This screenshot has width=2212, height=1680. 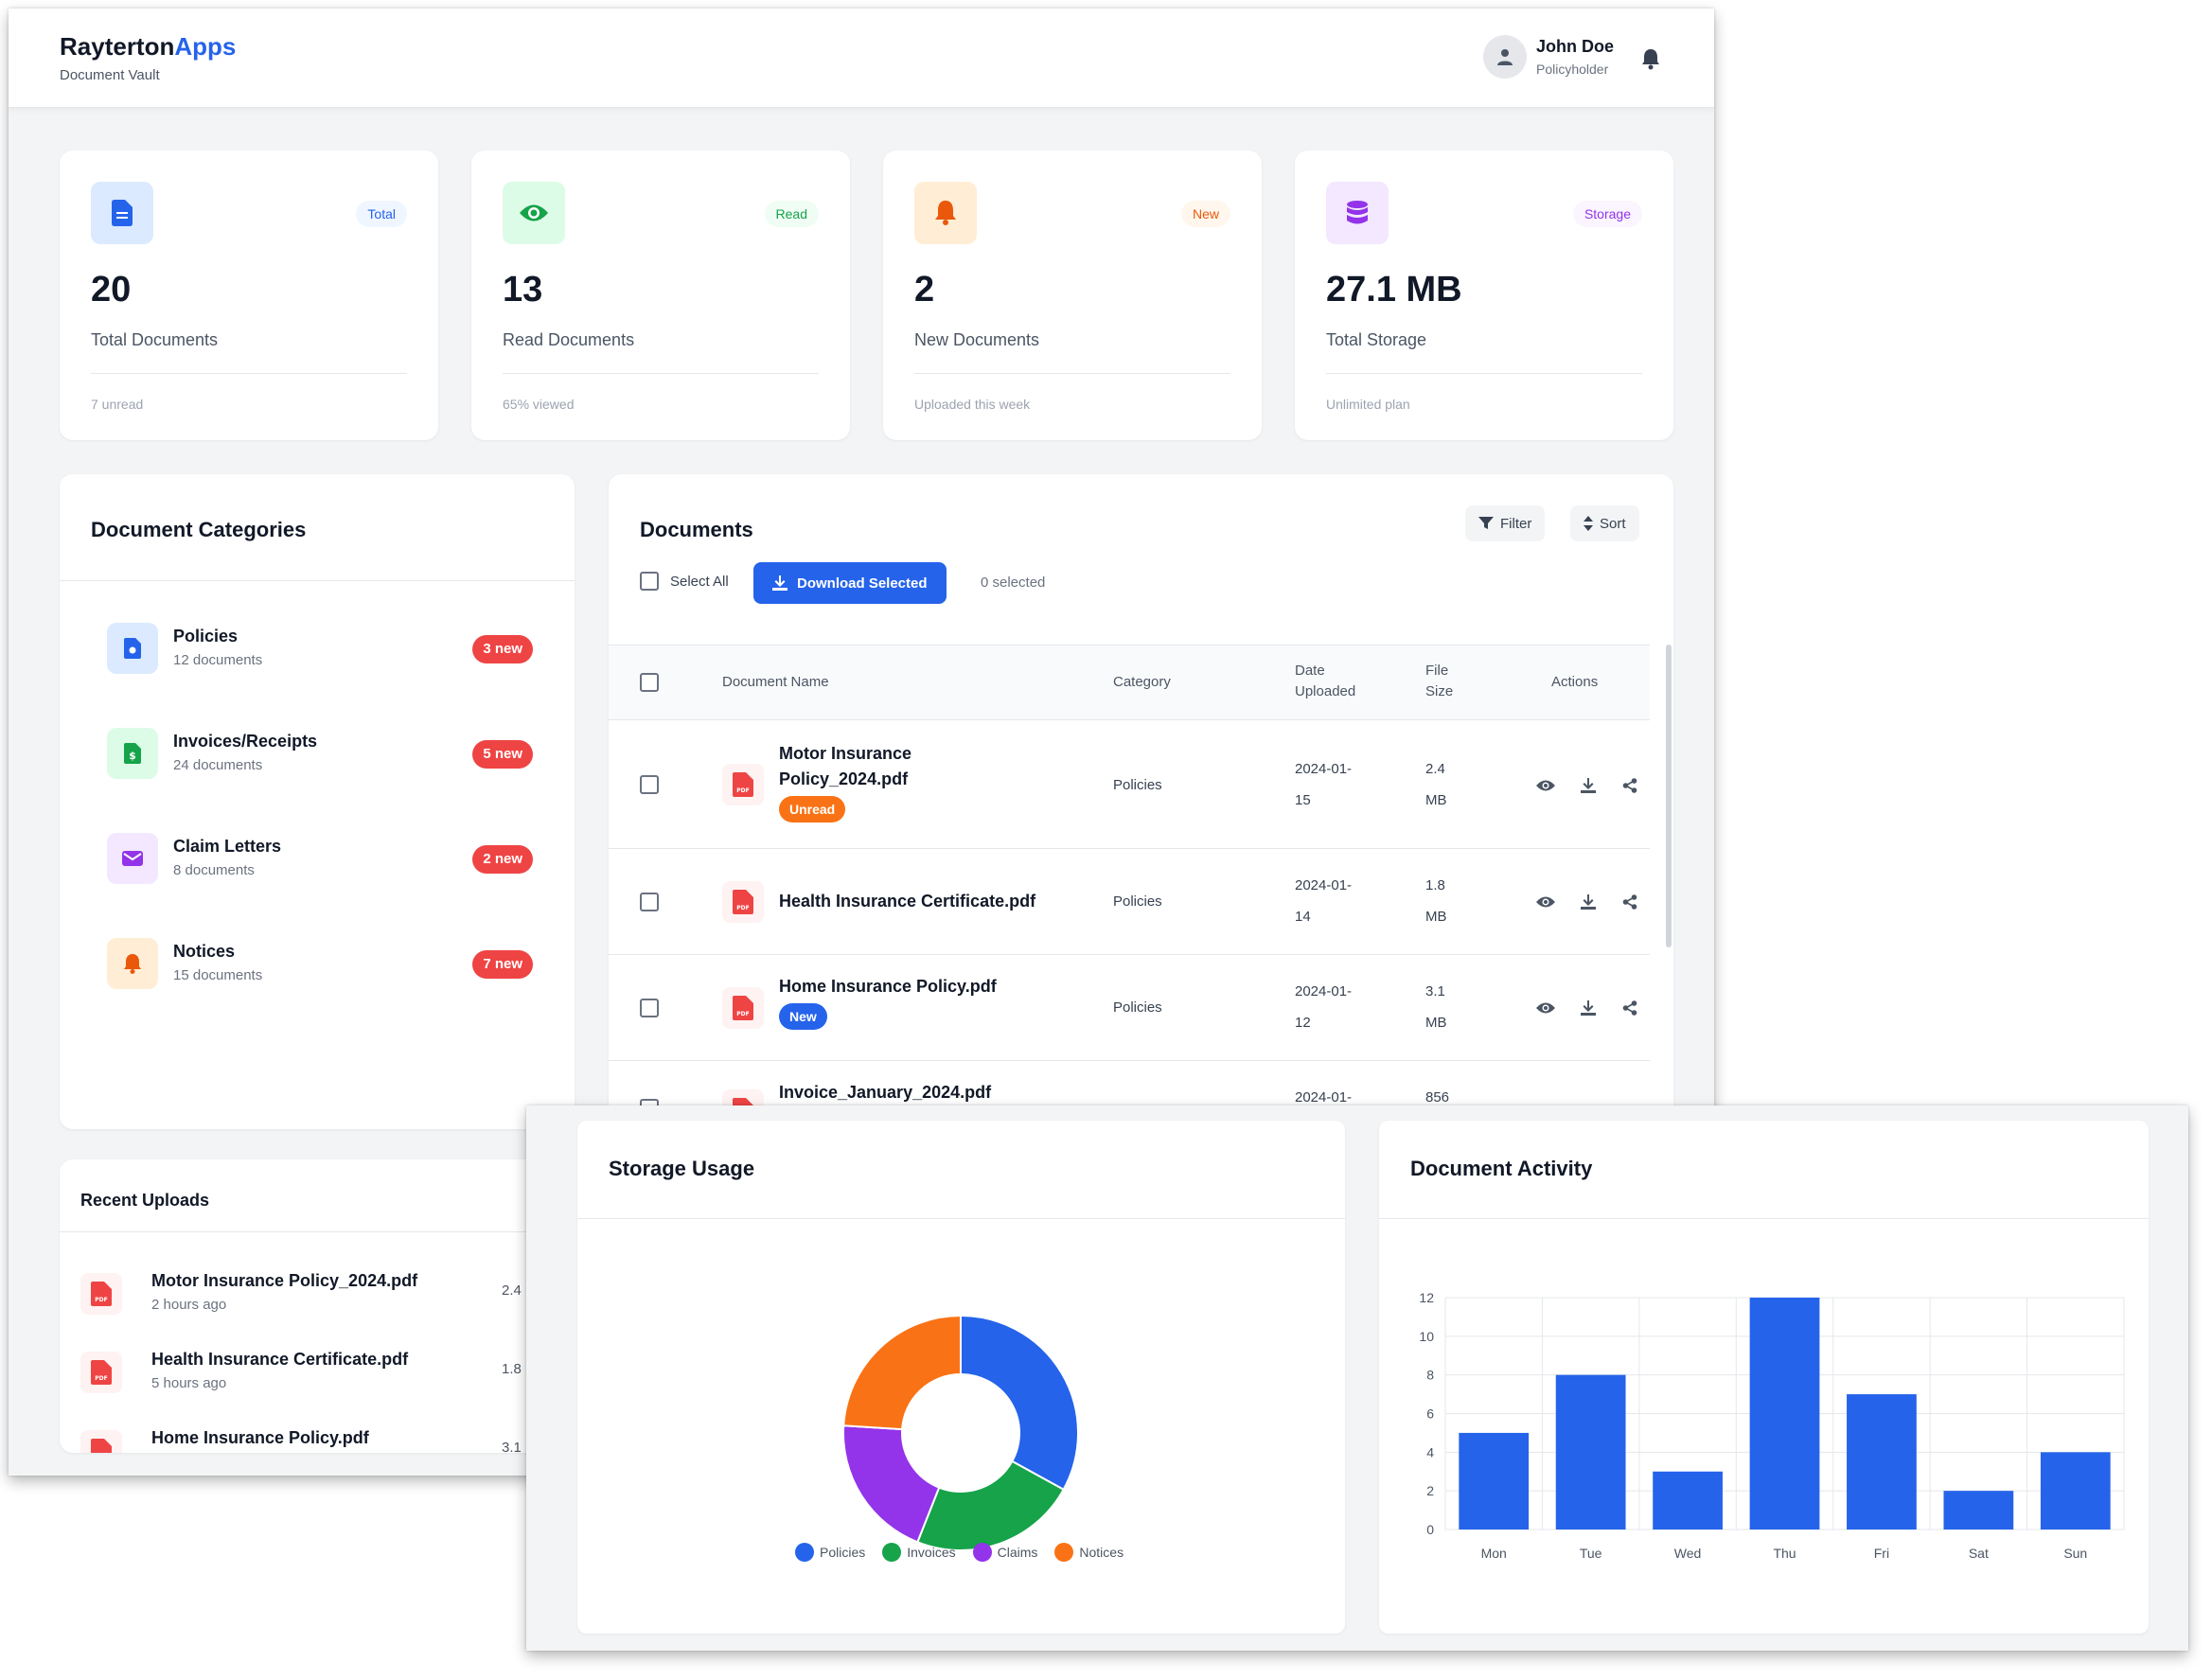 What do you see at coordinates (1325, 681) in the screenshot?
I see `column-header-date: Date Uploaded` at bounding box center [1325, 681].